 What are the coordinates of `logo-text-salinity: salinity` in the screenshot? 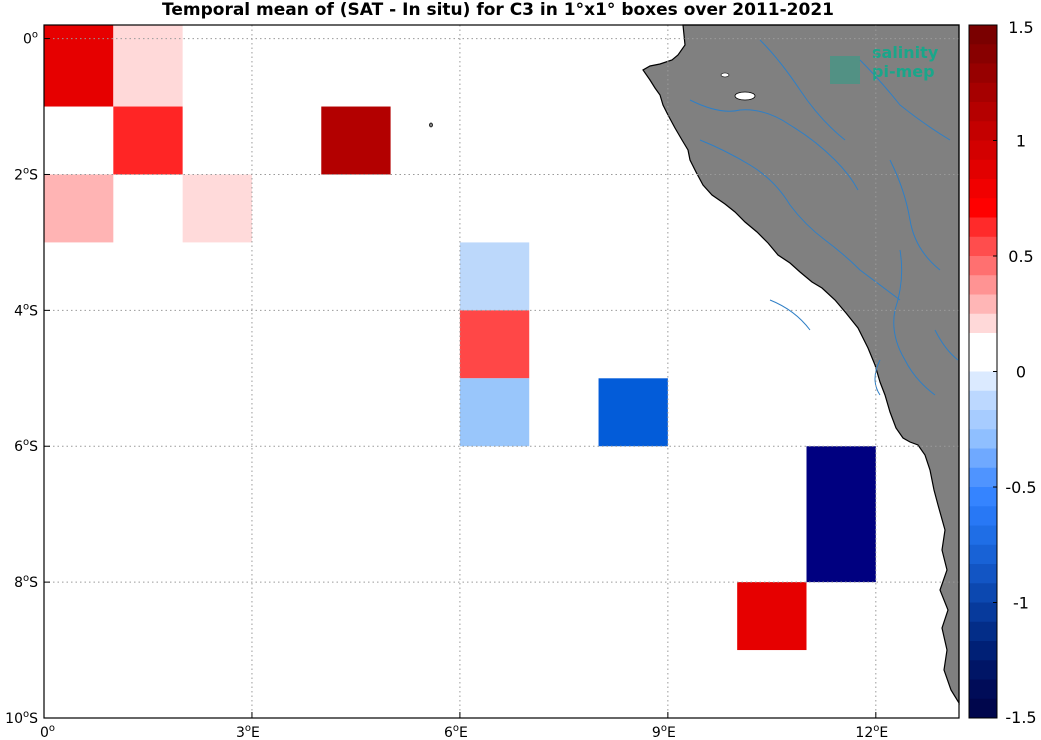 It's located at (905, 52).